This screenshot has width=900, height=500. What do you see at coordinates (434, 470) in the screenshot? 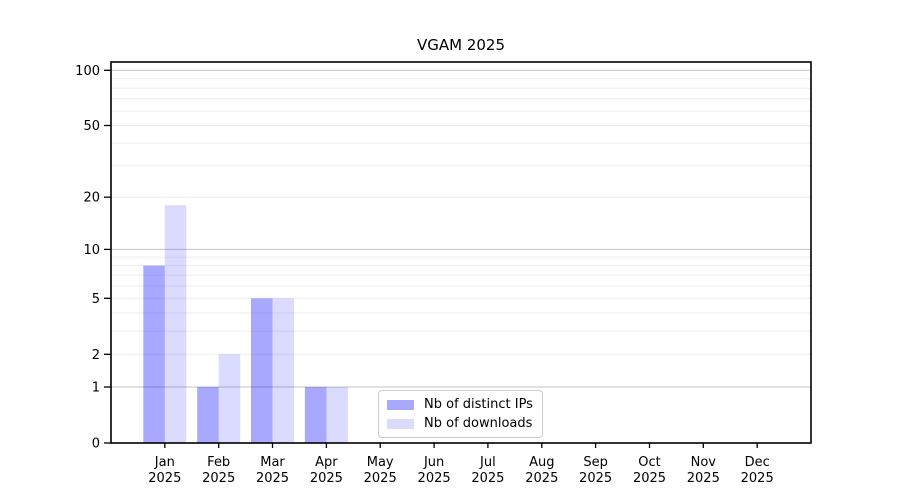
I see `x-tick-label: Jun 2025` at bounding box center [434, 470].